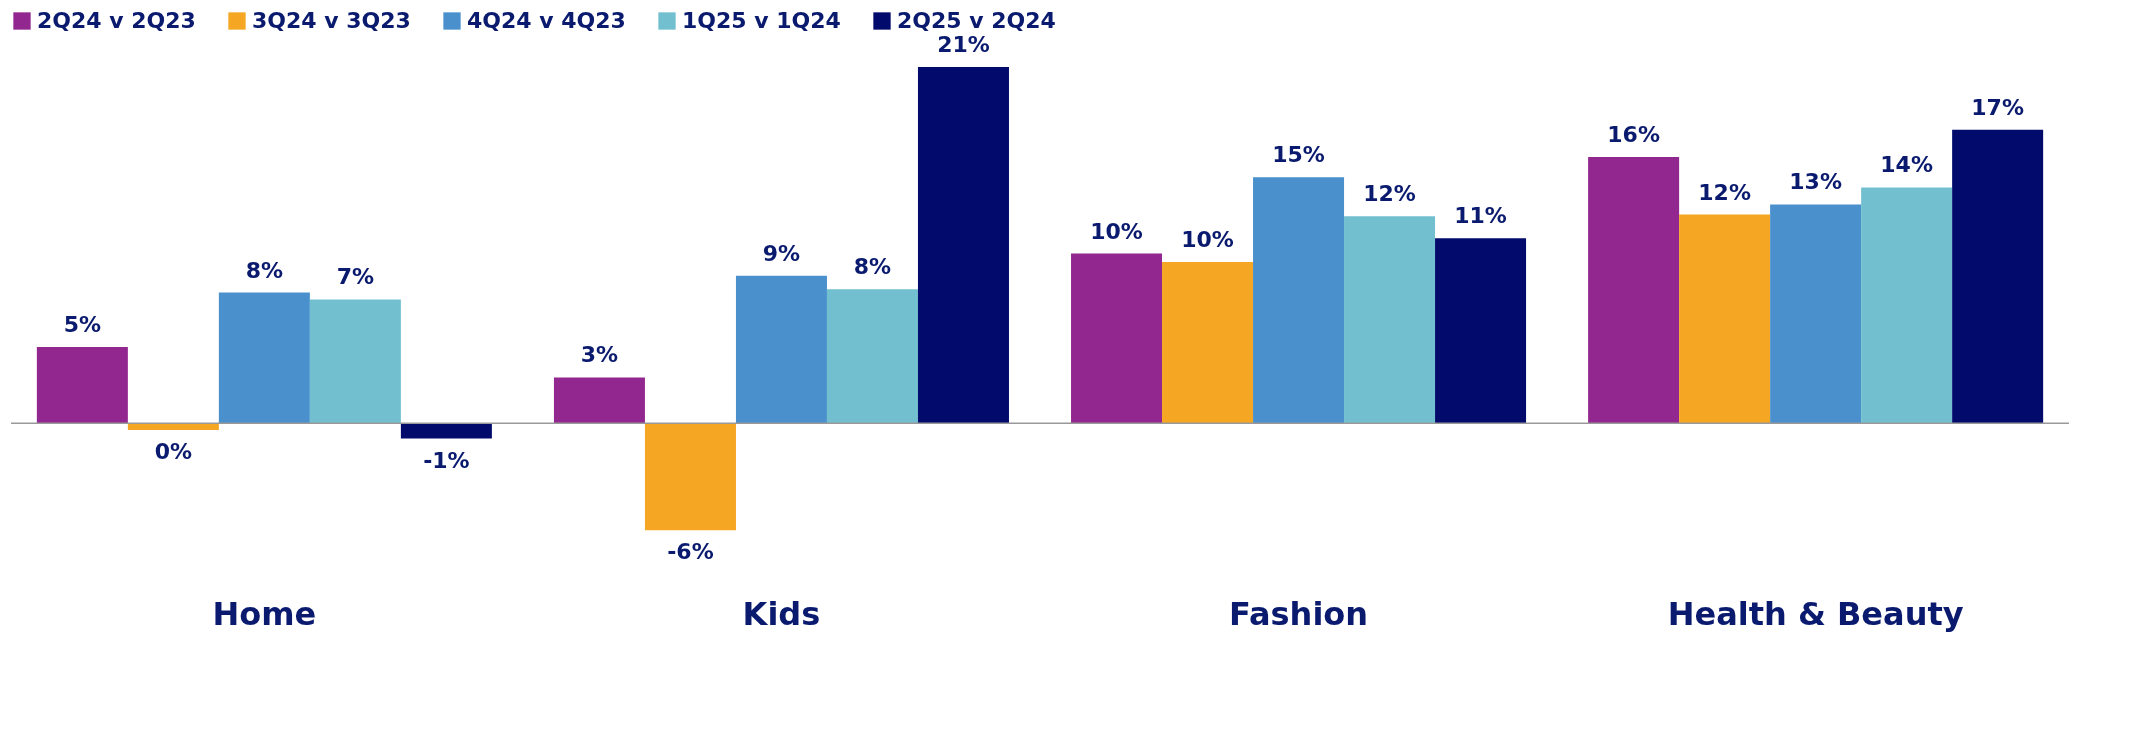  I want to click on legend-label: 2Q25 v 2Q24, so click(976, 20).